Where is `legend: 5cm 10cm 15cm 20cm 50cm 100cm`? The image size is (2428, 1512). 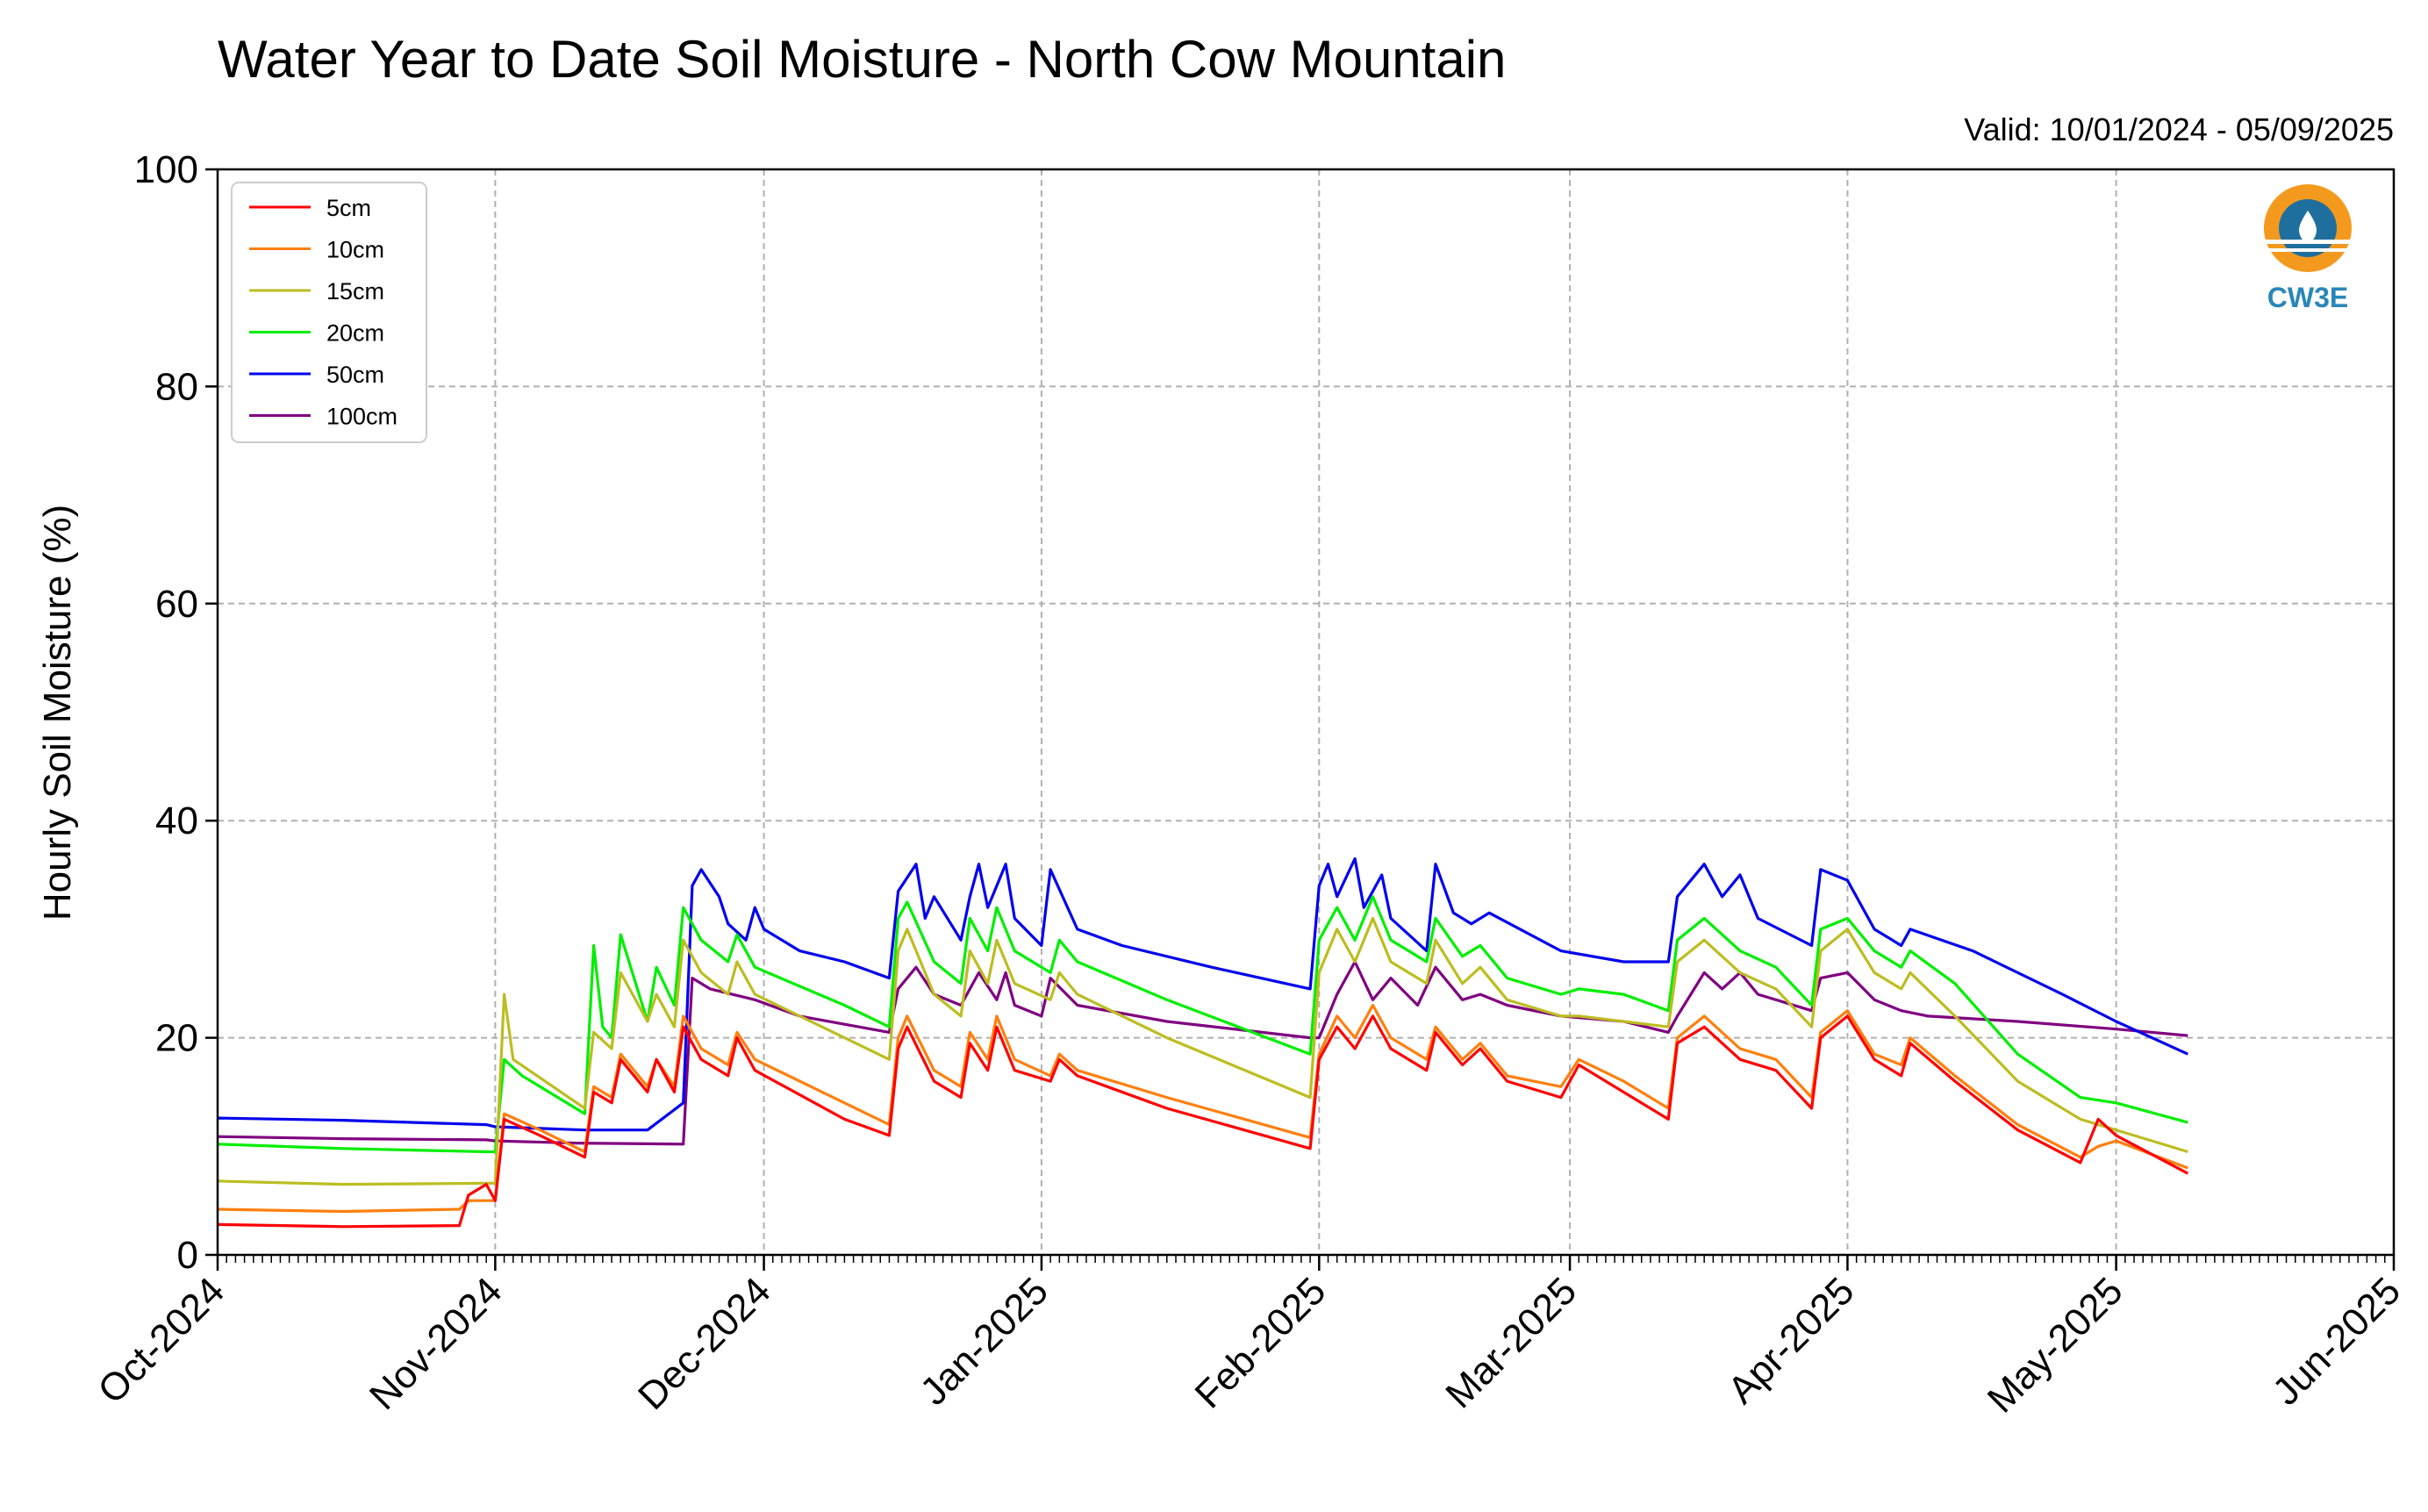 legend: 5cm 10cm 15cm 20cm 50cm 100cm is located at coordinates (329, 313).